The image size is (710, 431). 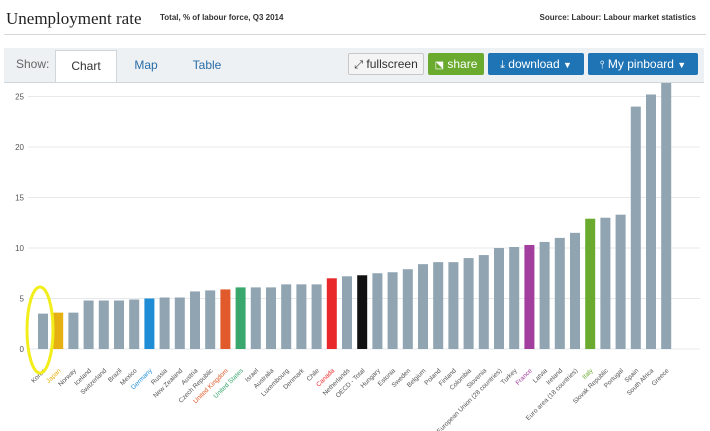 What do you see at coordinates (499, 298) in the screenshot?
I see `bar: European Union (28 countries): 10` at bounding box center [499, 298].